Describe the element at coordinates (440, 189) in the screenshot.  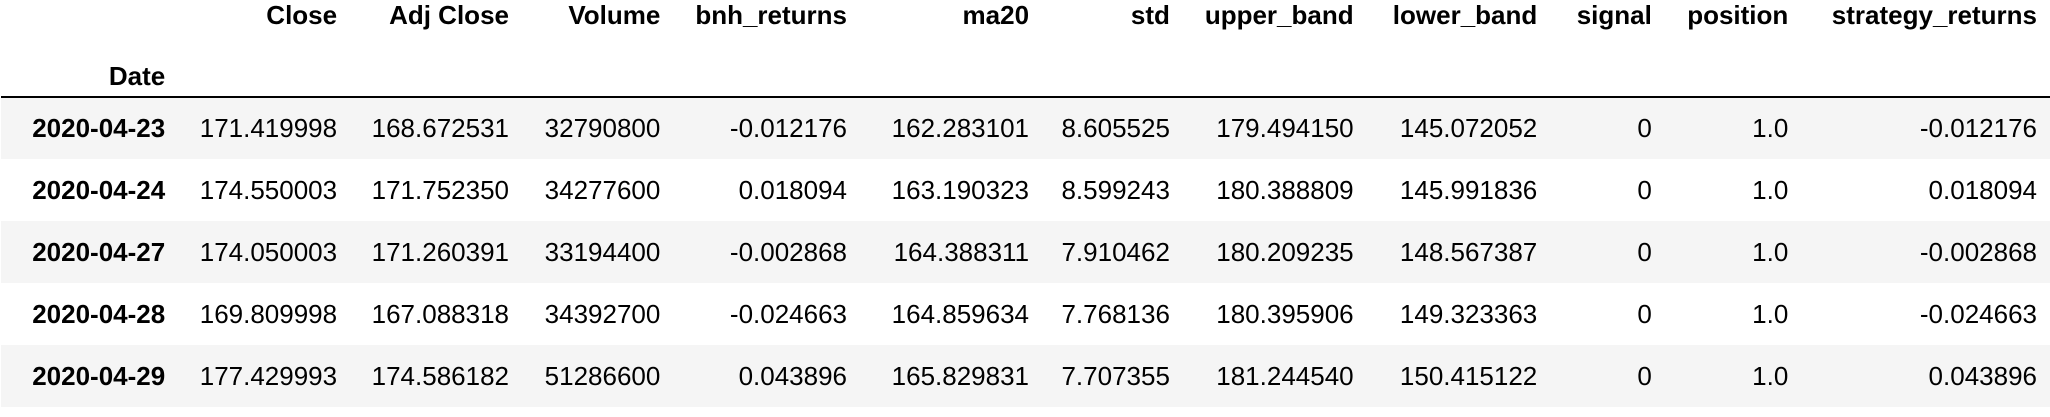
I see `cell-adj-close: 171.752350` at that location.